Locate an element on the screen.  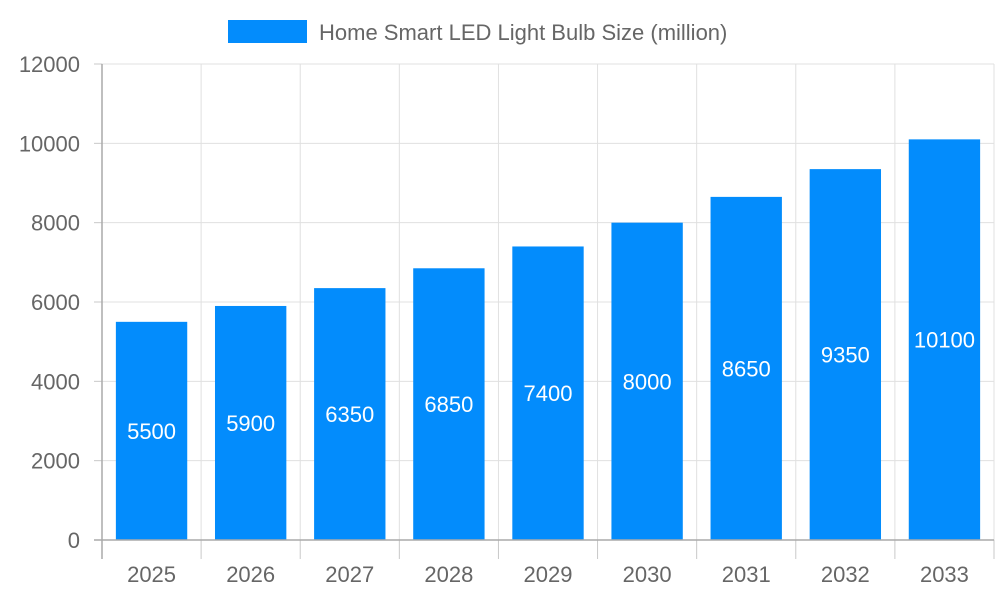
data-label: 8000 is located at coordinates (647, 381).